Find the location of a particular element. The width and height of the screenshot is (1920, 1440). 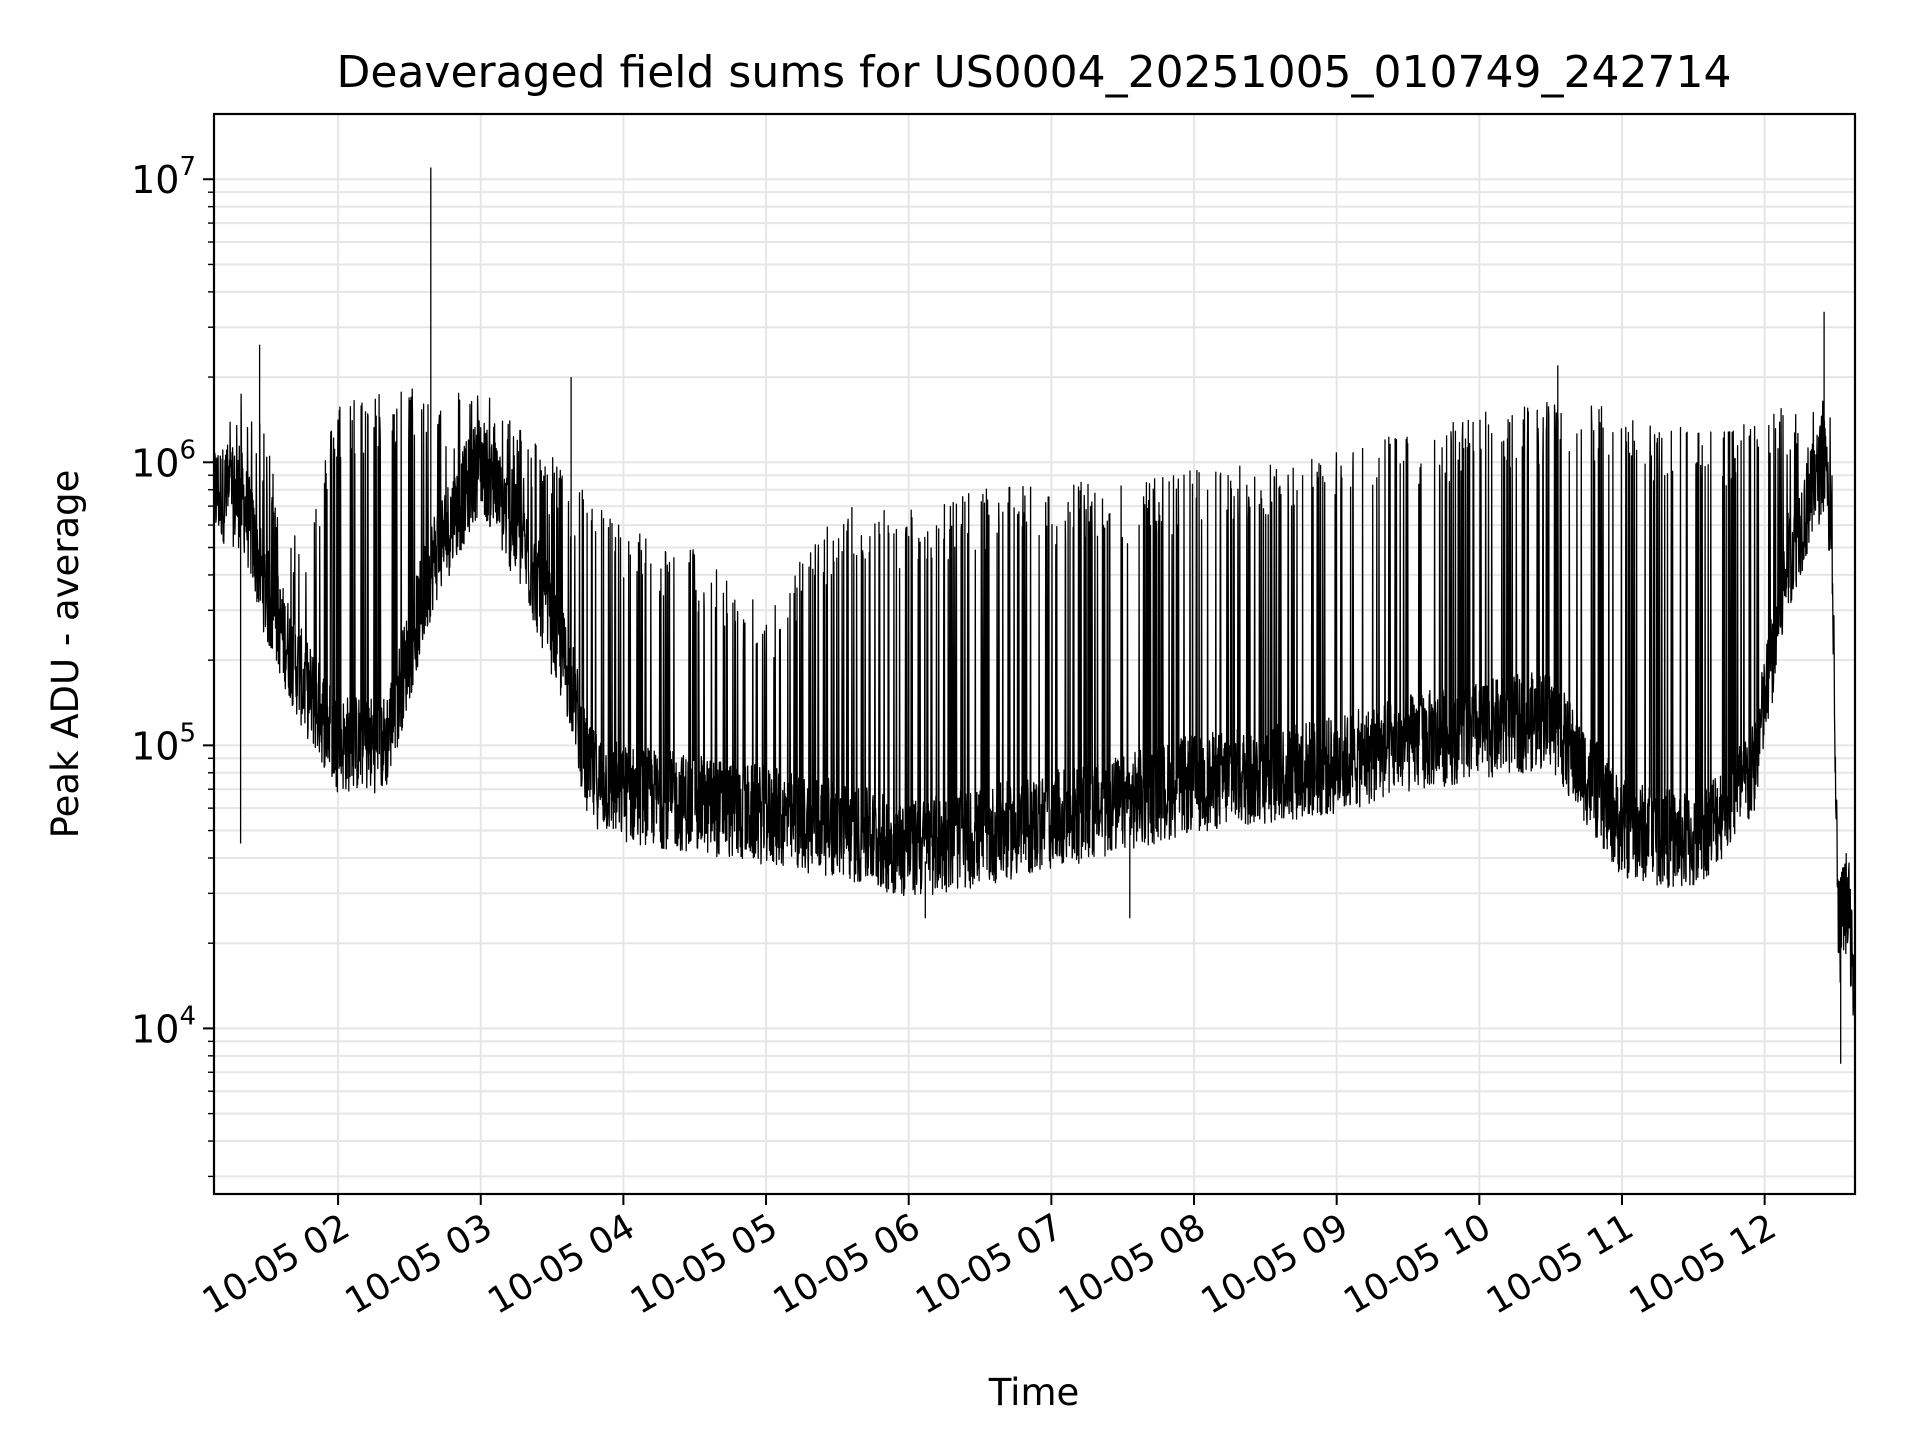

x-axis-label: Time is located at coordinates (1034, 1392).